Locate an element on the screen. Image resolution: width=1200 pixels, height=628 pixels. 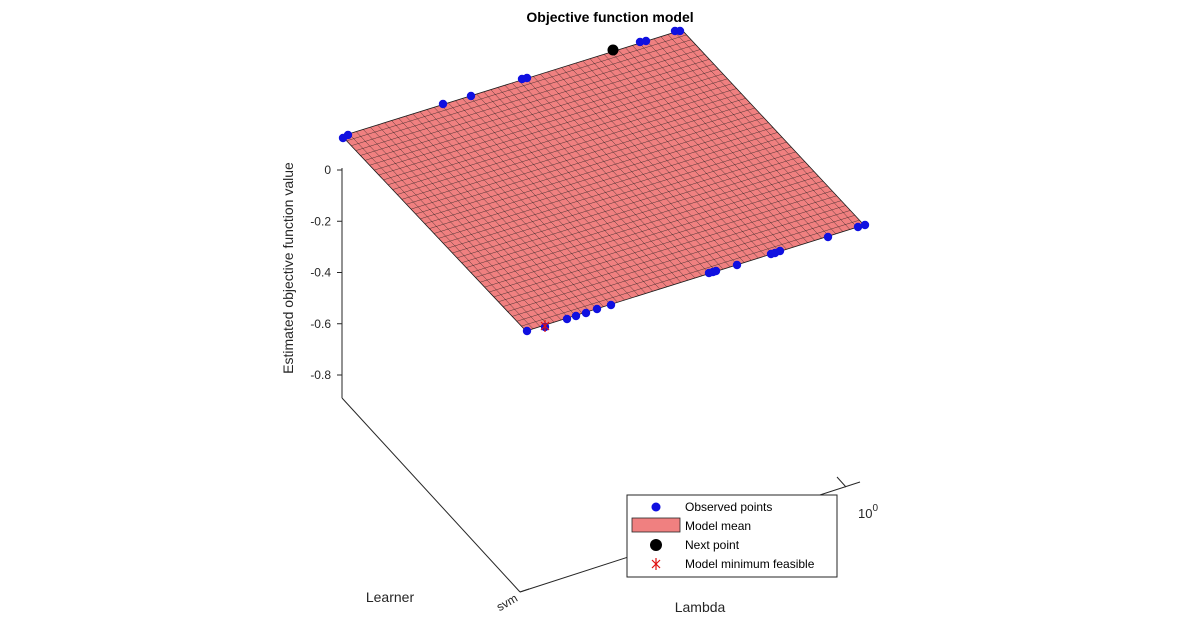
legend-model-mean-swatch is located at coordinates (656, 525).